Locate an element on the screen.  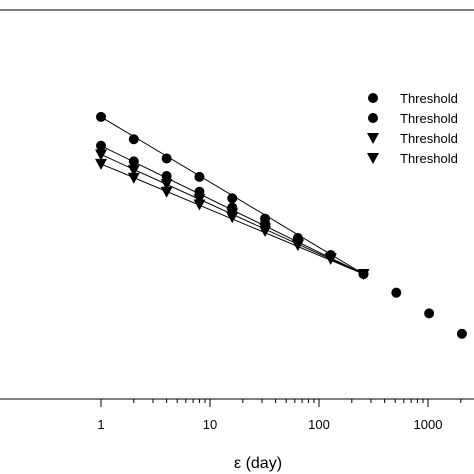
x-tick-label: 100 is located at coordinates (319, 424).